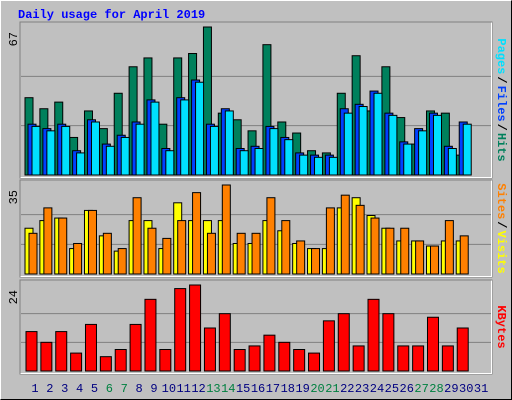 This screenshot has width=512, height=400. What do you see at coordinates (362, 389) in the screenshot?
I see `x-tick-label: 23` at bounding box center [362, 389].